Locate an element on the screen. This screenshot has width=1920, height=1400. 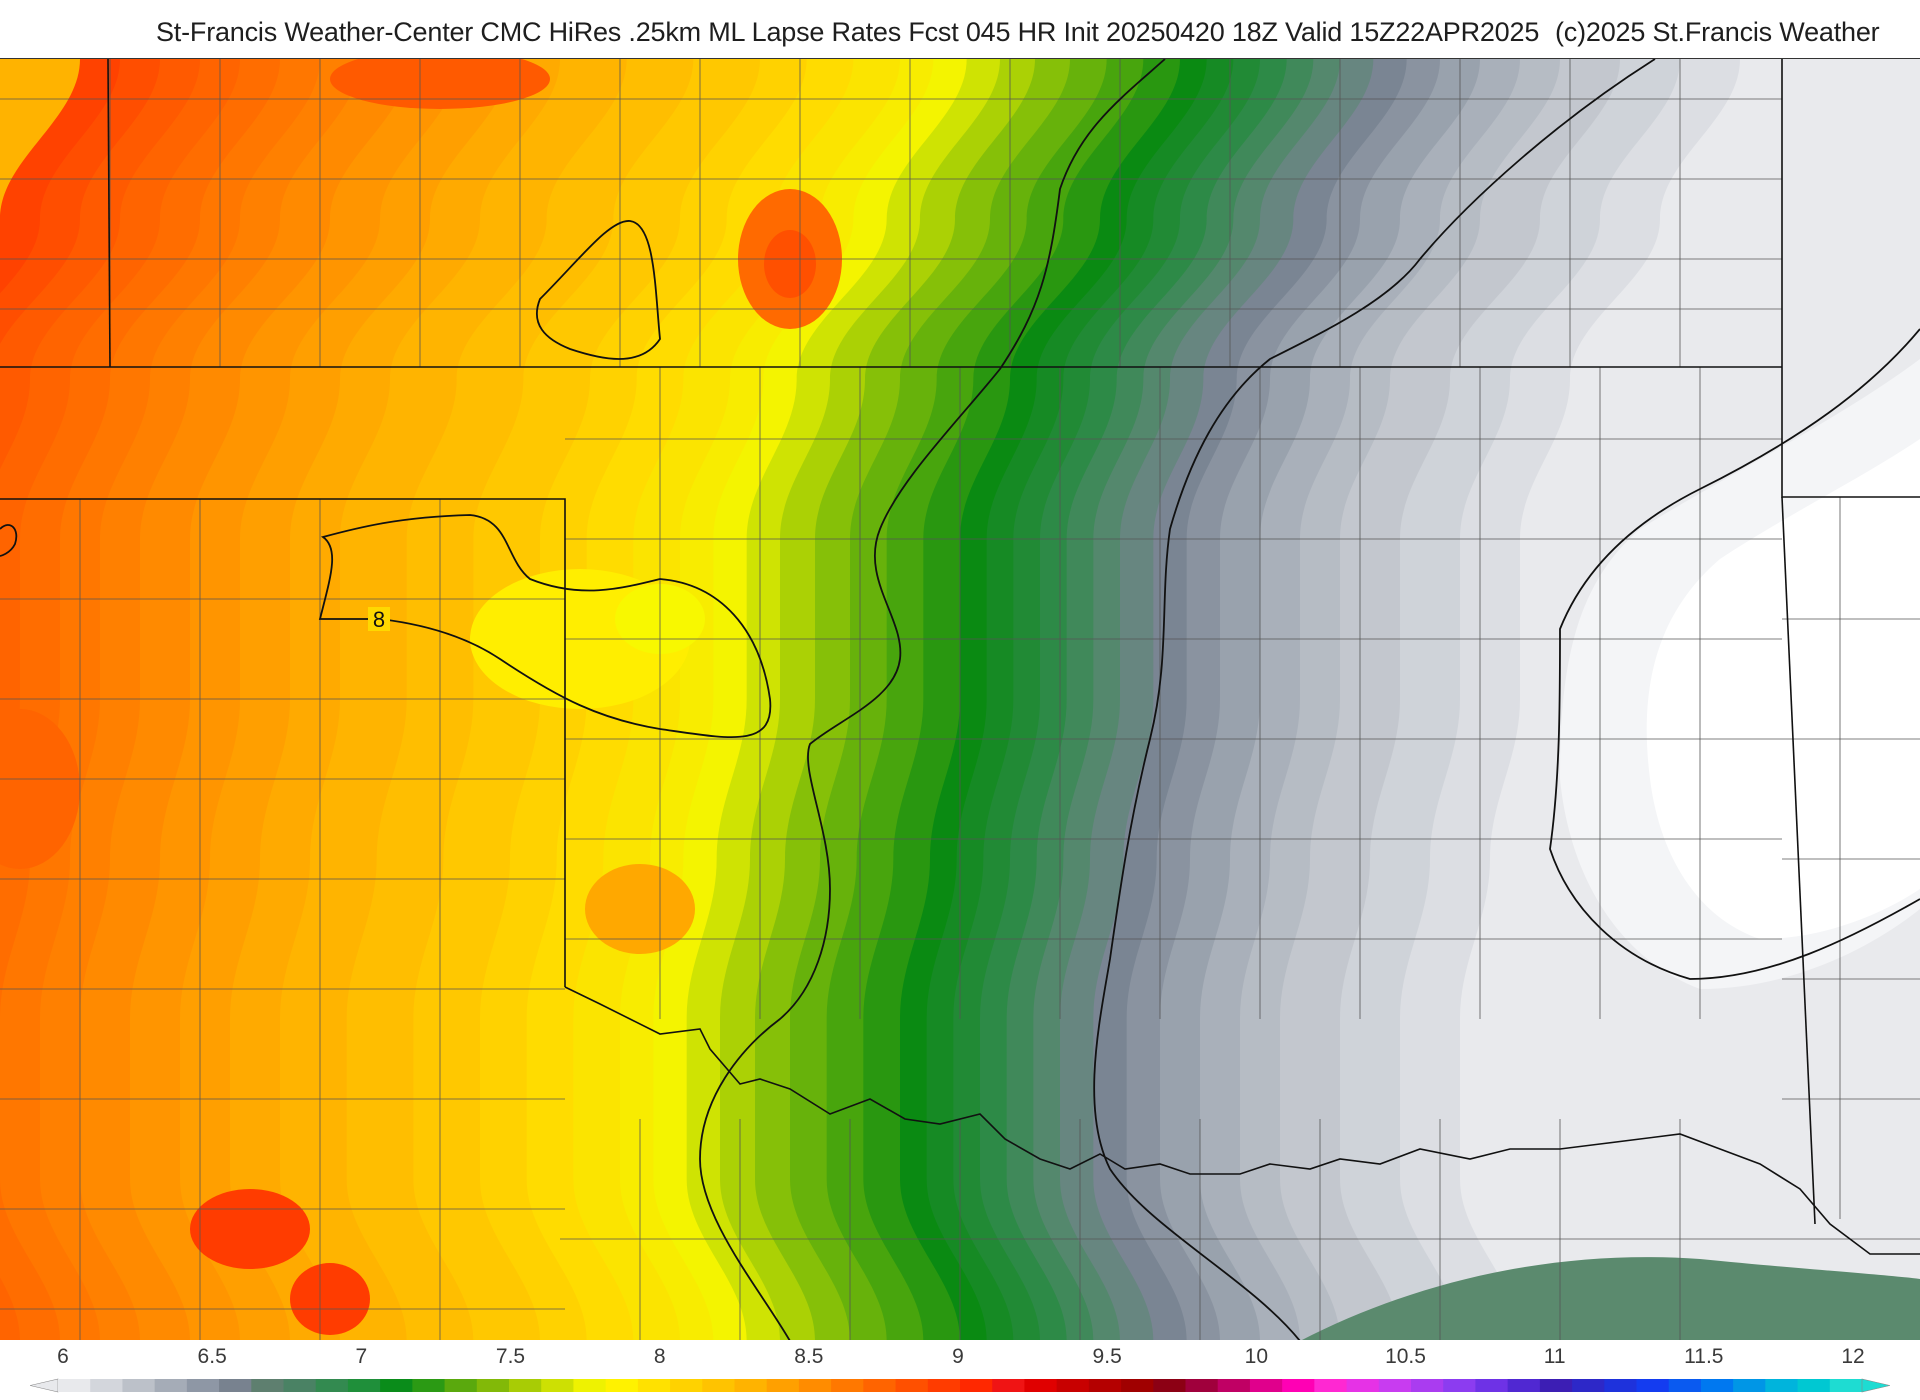
legend-tick-label: 11 is located at coordinates (1554, 1356).